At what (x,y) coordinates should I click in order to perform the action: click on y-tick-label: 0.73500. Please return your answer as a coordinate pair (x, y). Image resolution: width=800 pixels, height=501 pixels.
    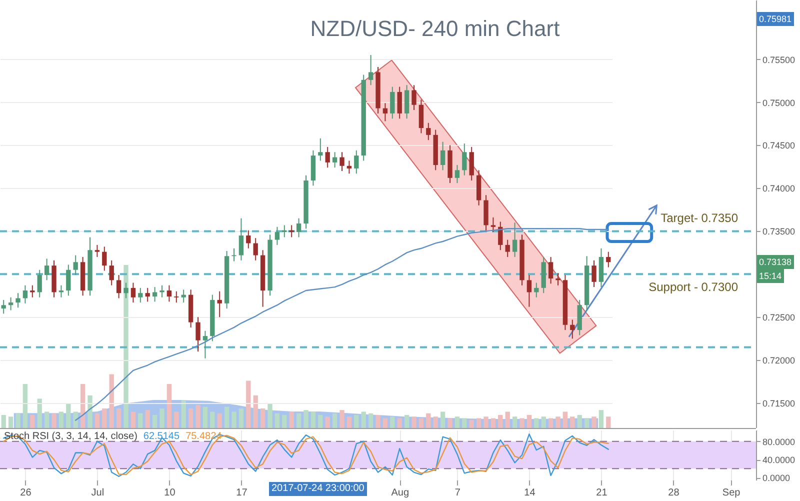
    Looking at the image, I should click on (779, 231).